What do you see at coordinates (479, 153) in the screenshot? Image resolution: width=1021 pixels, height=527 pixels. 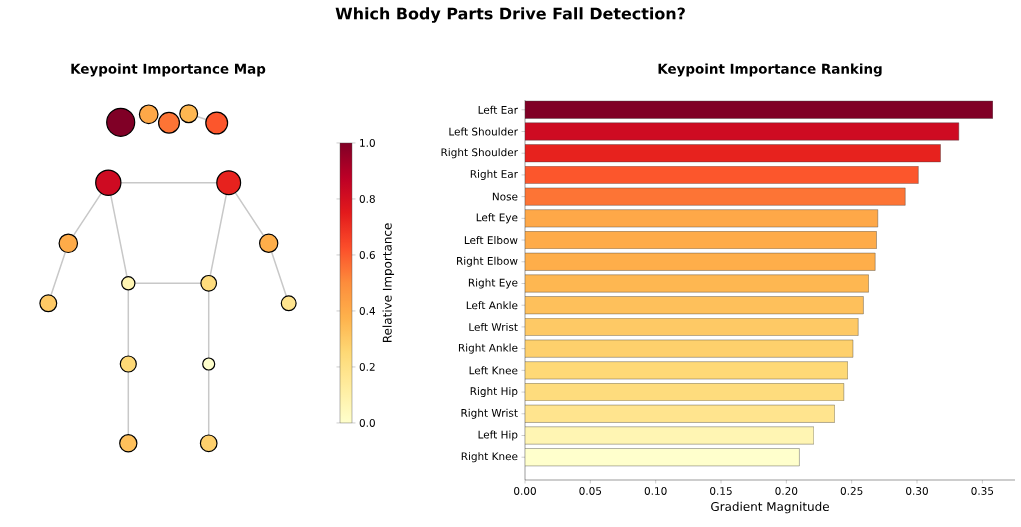 I see `y-tick-label: Right Shoulder` at bounding box center [479, 153].